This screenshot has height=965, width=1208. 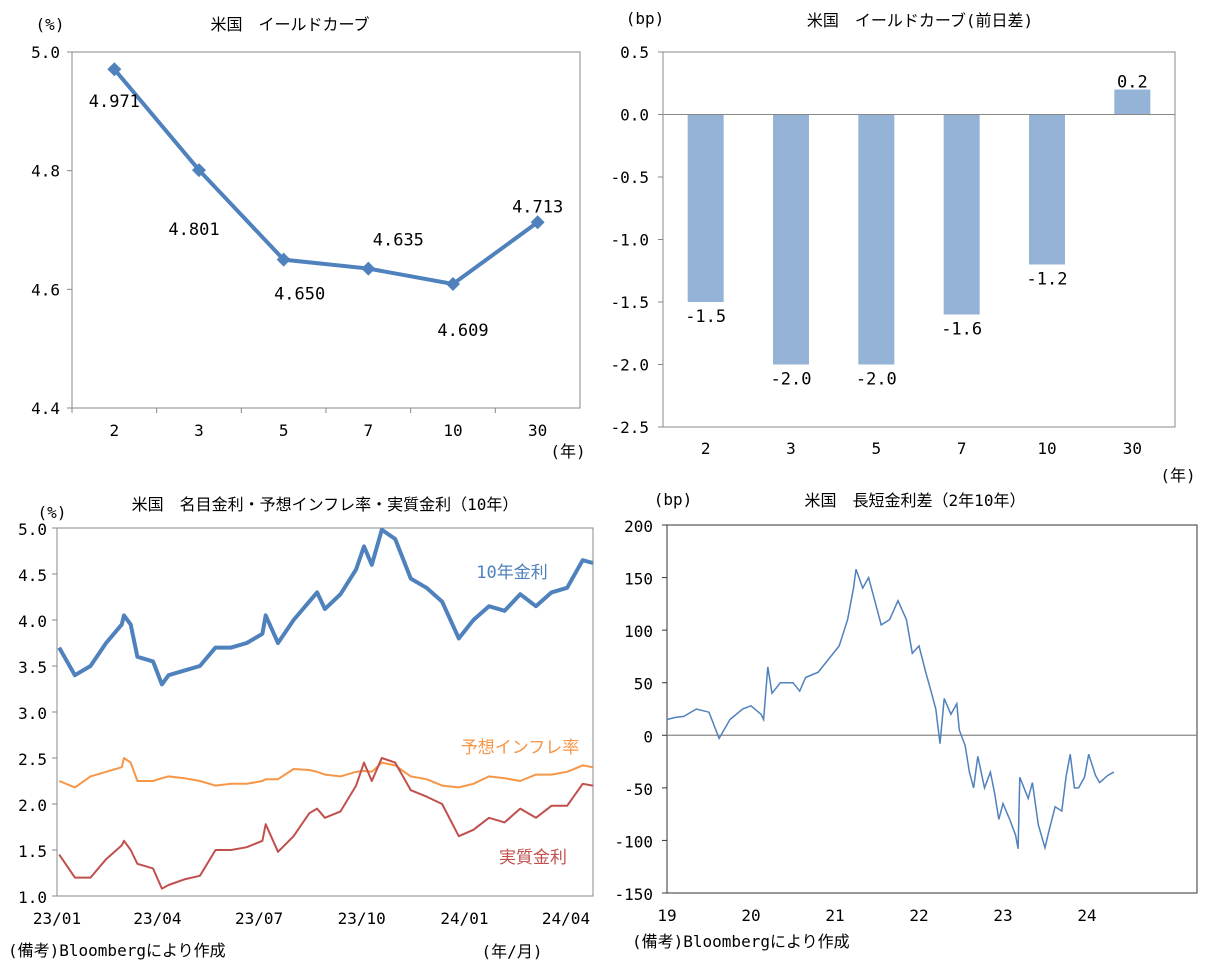 I want to click on chart-title: 米国 イールドカーブ(前日差), so click(x=920, y=20).